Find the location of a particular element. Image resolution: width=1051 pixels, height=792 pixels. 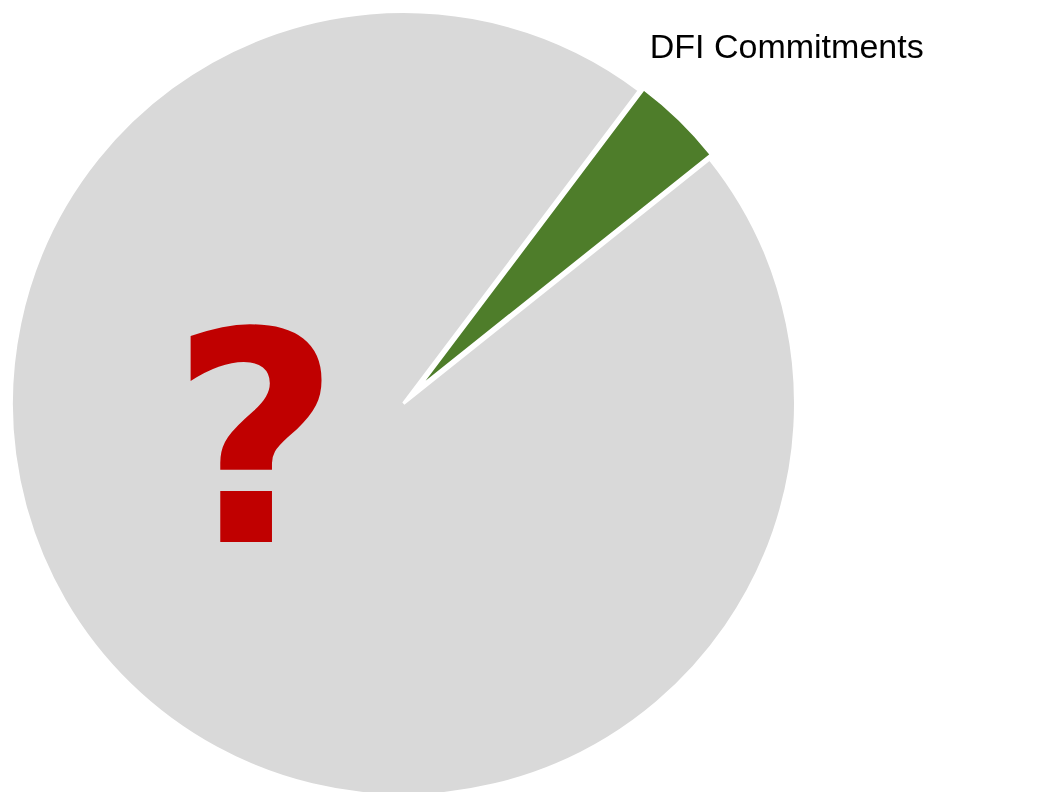

slice-label: DFI Commitments is located at coordinates (786, 45).